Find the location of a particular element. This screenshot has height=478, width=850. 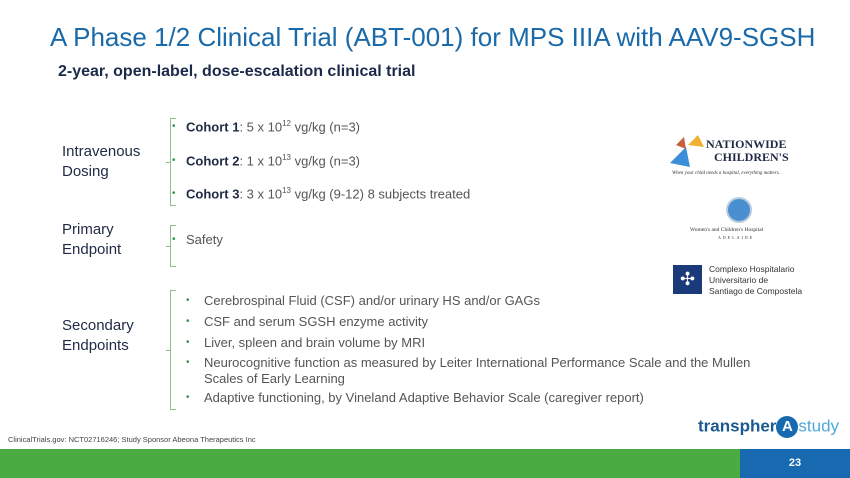

cohort-1: • Cohort 1: 5 x 1012 vg/kg (n=3) is located at coordinates (266, 127).